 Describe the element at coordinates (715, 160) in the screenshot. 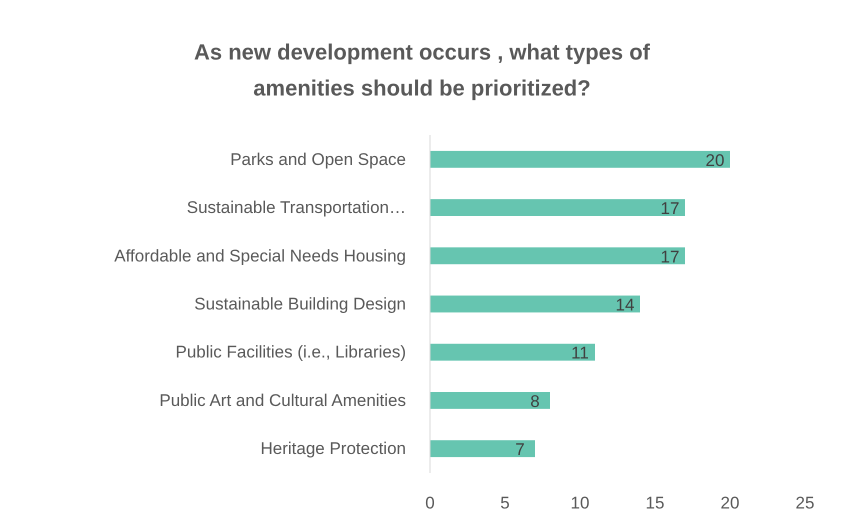

I see `data-label: 20` at that location.